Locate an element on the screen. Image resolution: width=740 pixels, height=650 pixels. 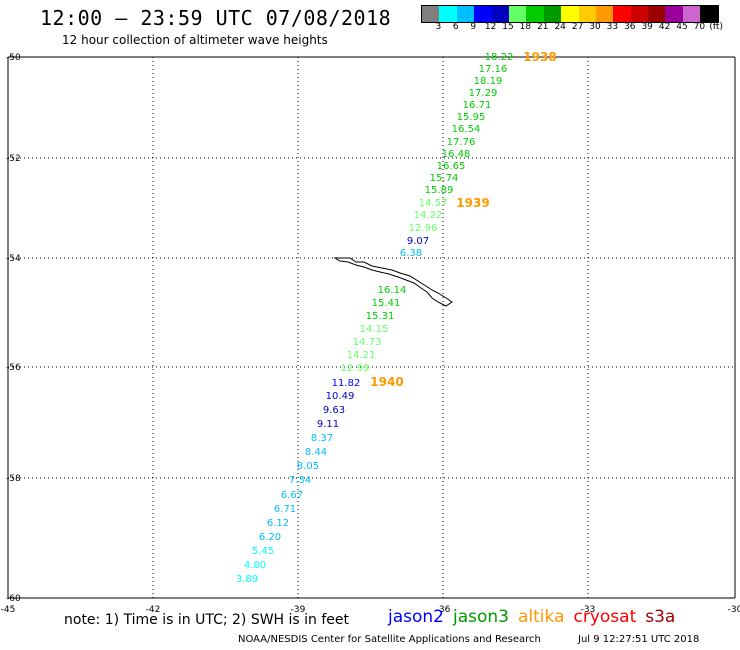
wave-height-label: 15.74 is located at coordinates (444, 178).